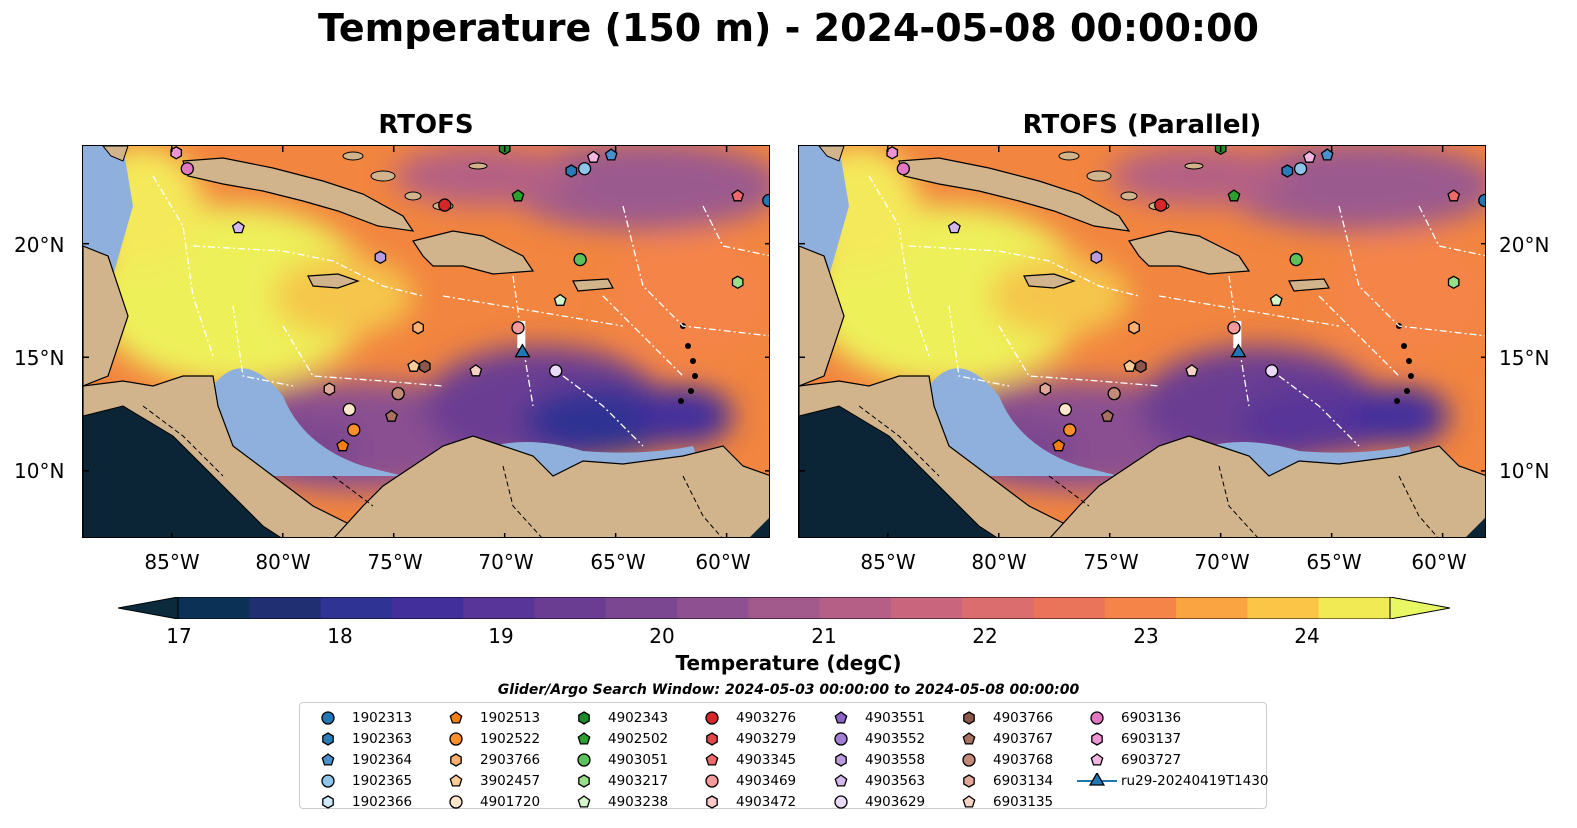  I want to click on legend-item: 4903217, so click(616, 780).